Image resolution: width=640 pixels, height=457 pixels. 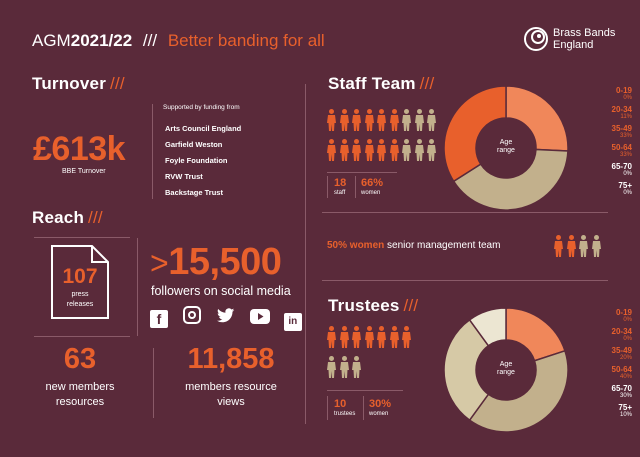 I want to click on funder-item: Foyle Foundation, so click(x=196, y=160).